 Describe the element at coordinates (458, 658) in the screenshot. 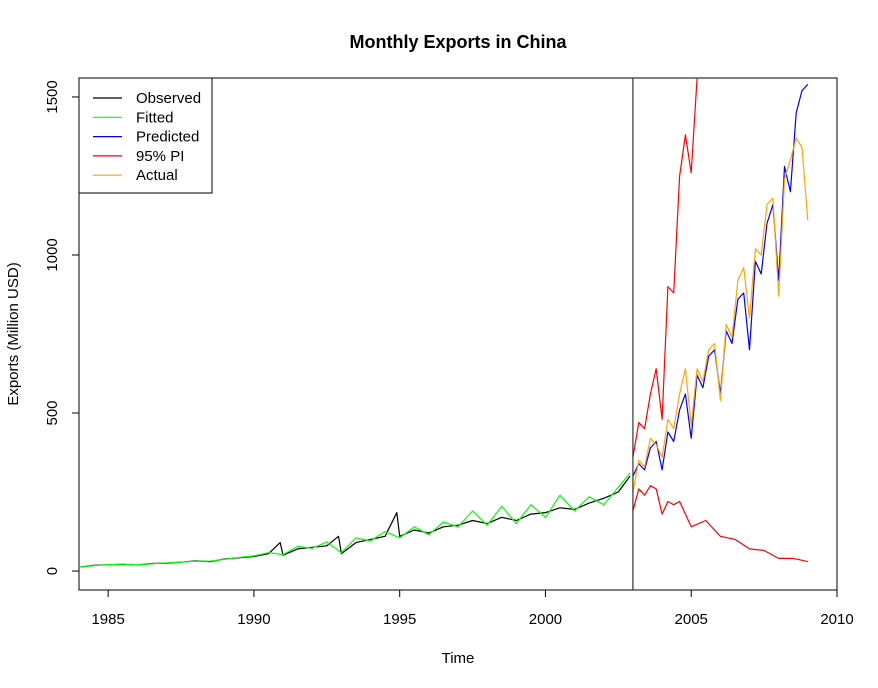

I see `x-axis-label: Time` at that location.